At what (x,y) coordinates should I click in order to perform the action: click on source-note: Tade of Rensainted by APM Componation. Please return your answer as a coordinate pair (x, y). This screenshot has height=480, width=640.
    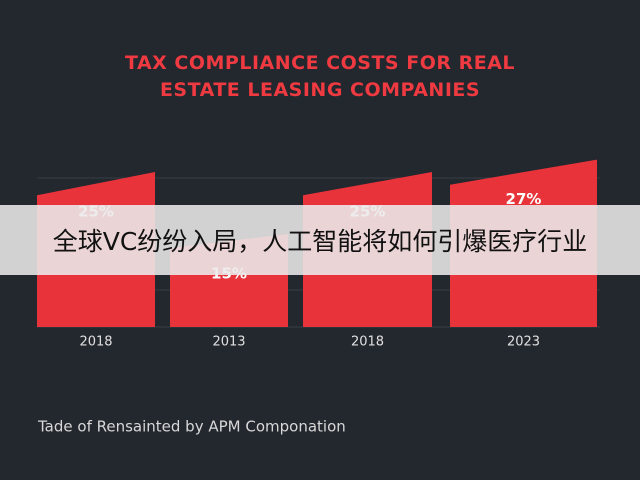
    Looking at the image, I should click on (191, 427).